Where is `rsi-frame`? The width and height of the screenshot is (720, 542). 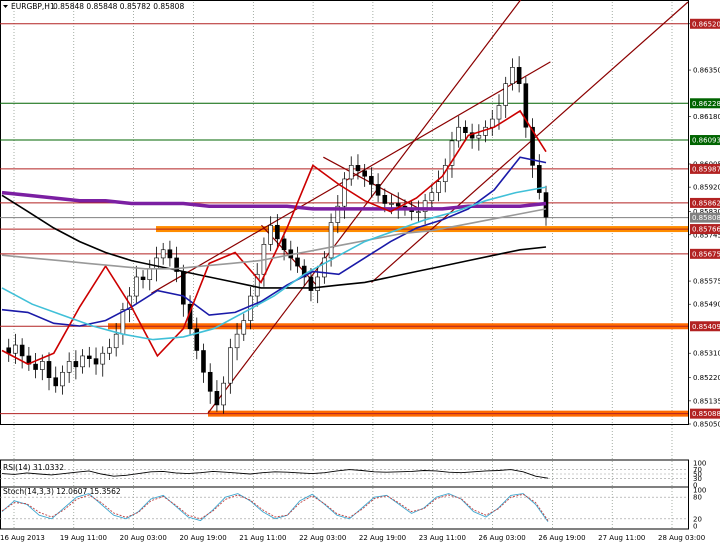 rsi-frame is located at coordinates (344, 473).